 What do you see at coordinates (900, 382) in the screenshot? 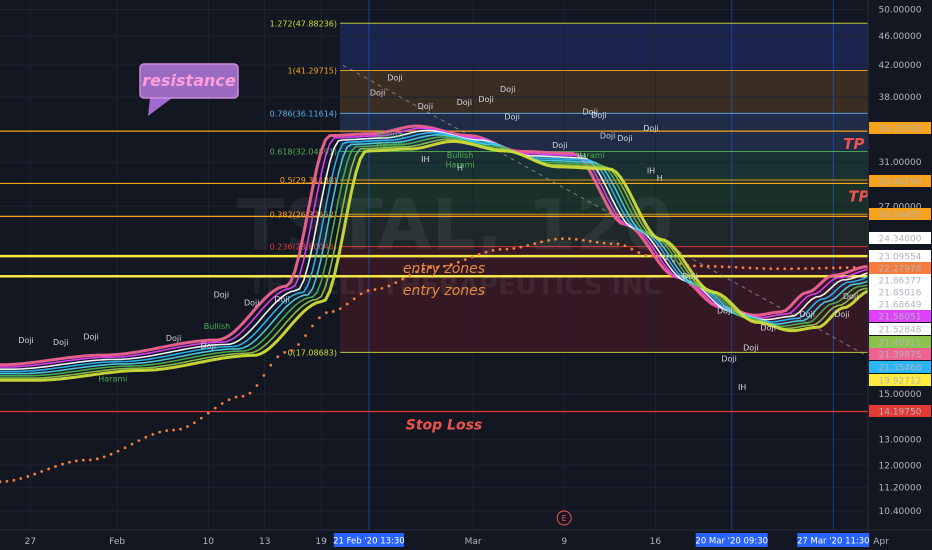
I see `price-tag-label: 19.92712` at bounding box center [900, 382].